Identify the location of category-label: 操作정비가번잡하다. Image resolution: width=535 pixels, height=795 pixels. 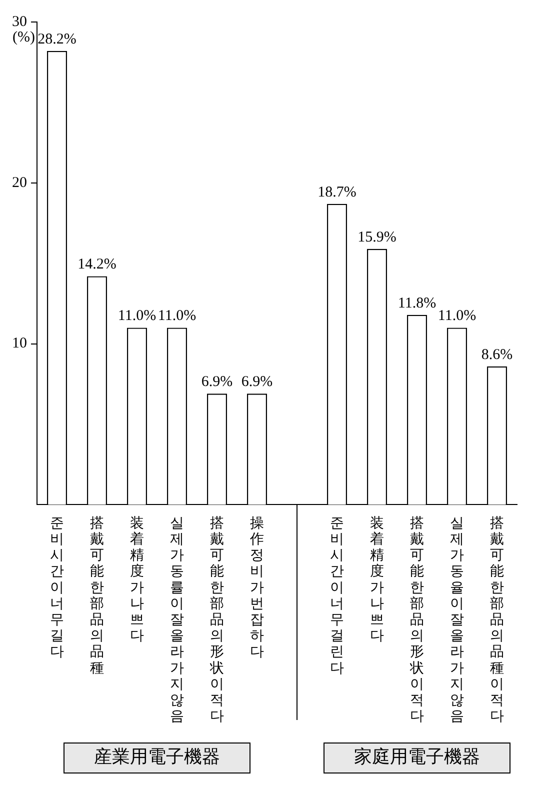
(257, 588).